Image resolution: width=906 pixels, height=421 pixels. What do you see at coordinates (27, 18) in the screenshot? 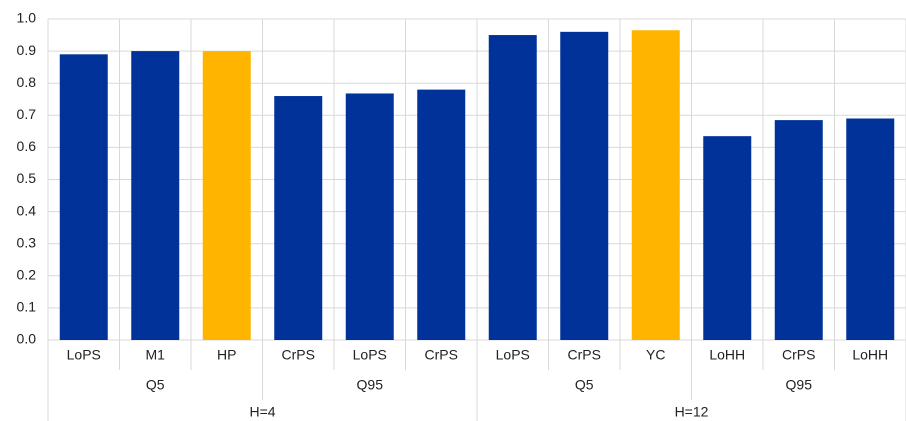
I see `y-tick-label: 1.0` at bounding box center [27, 18].